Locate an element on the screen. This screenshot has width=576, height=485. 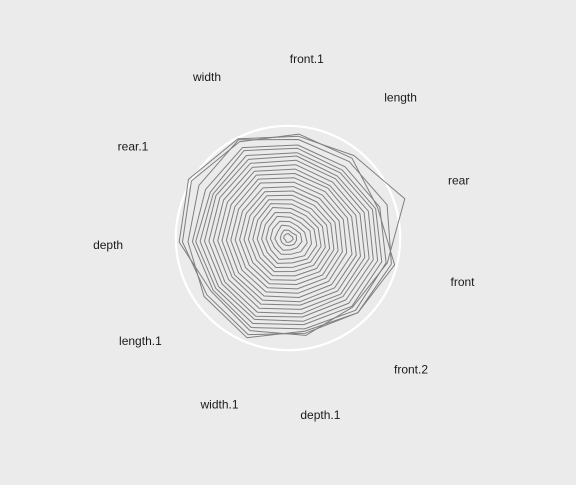
axis-label-length: length is located at coordinates (400, 98).